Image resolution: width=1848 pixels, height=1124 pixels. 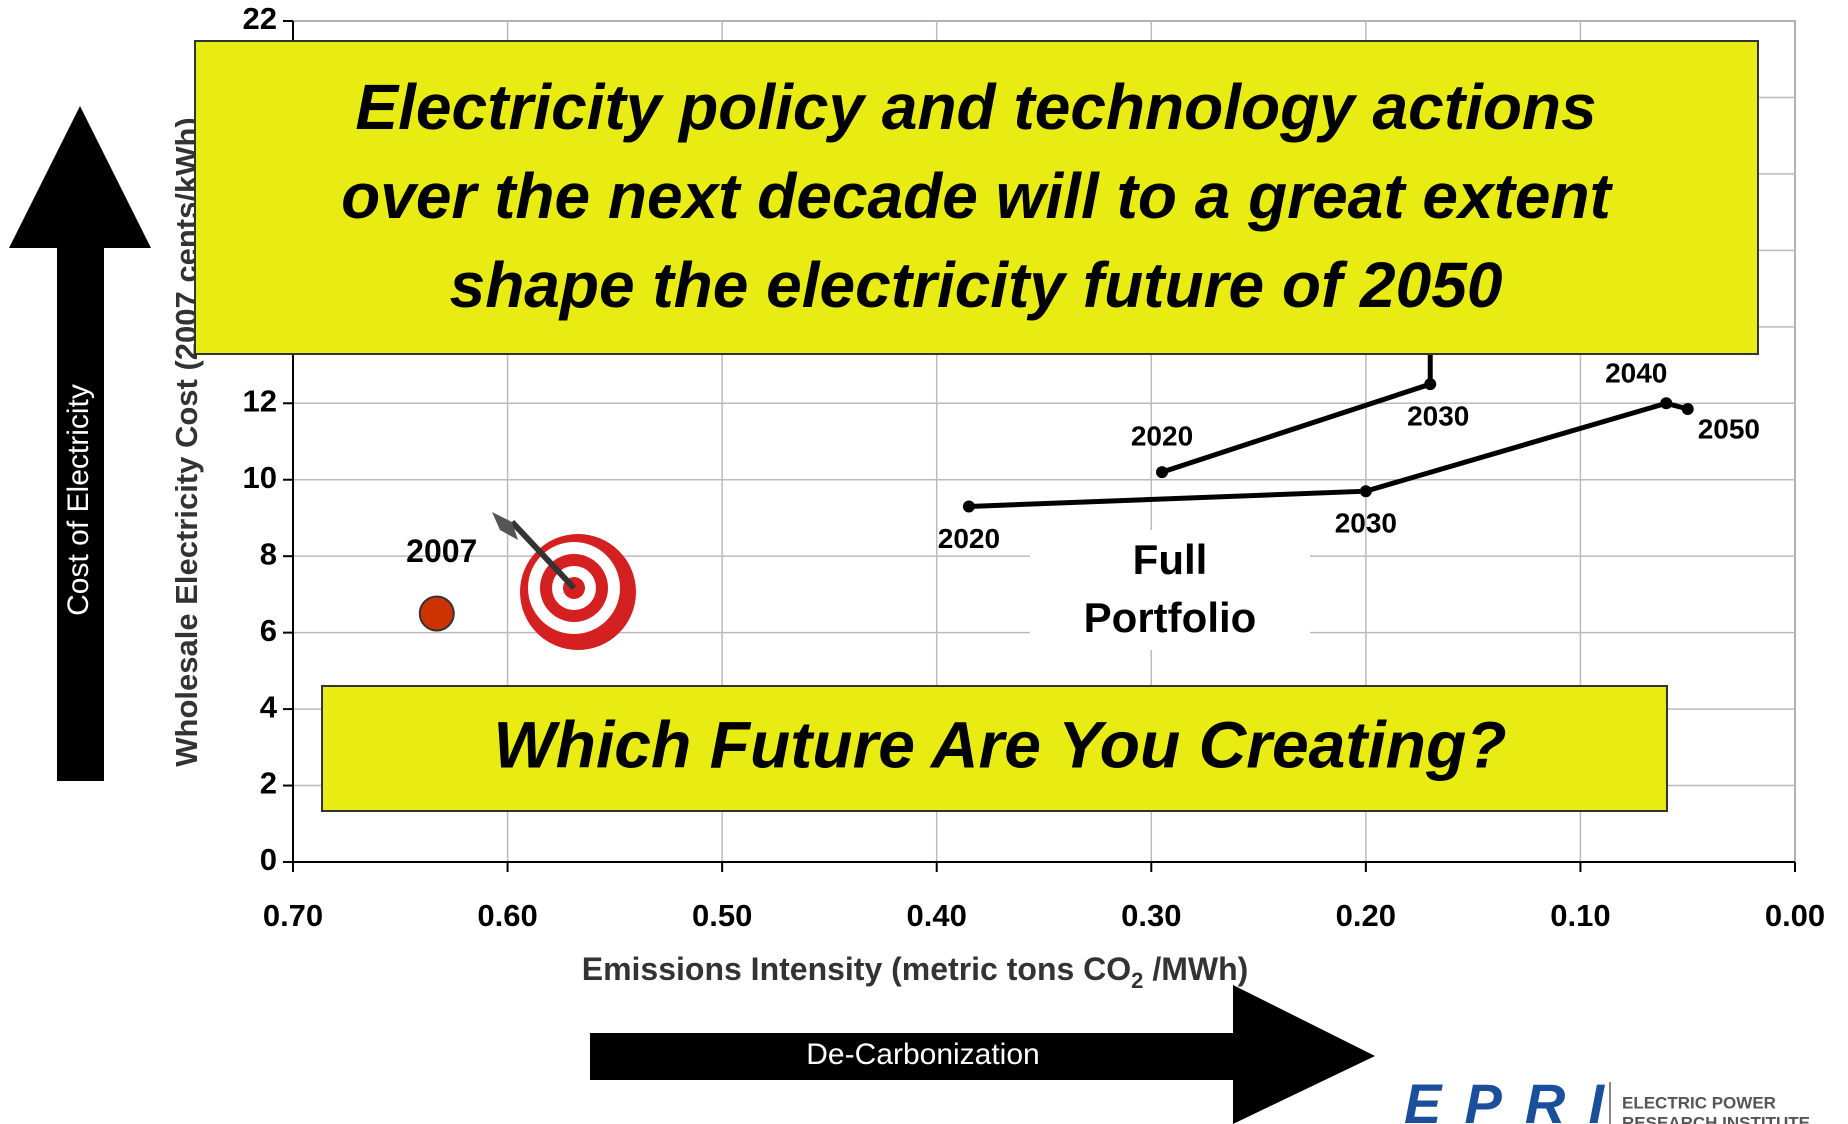 I want to click on target-icon, so click(x=564, y=581).